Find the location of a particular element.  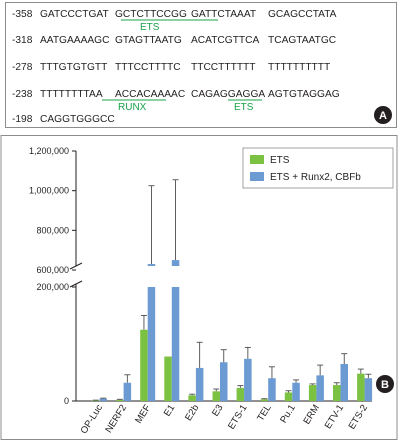

legend-box is located at coordinates (318, 168).